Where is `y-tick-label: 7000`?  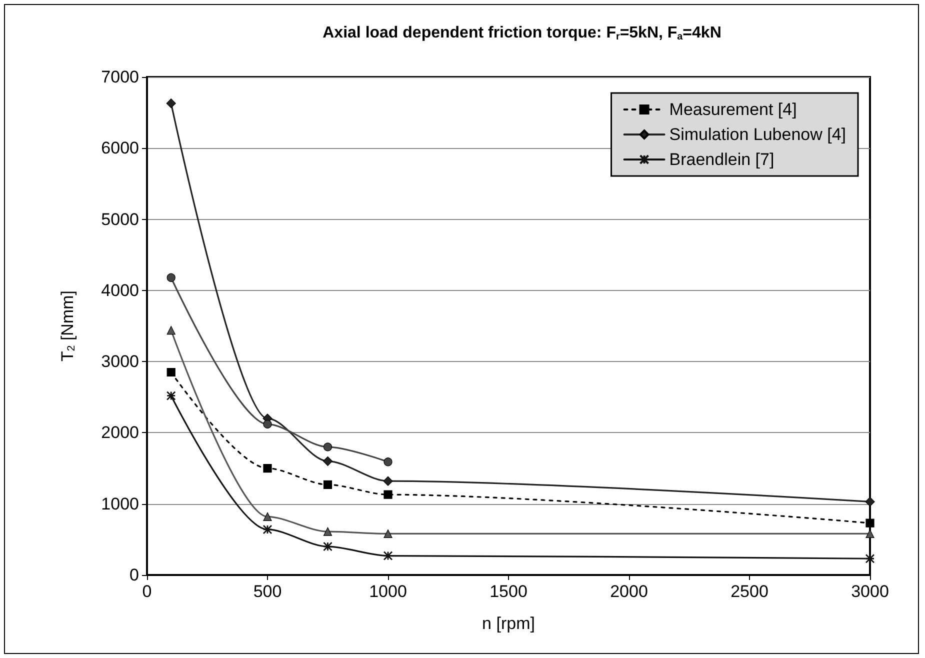
y-tick-label: 7000 is located at coordinates (120, 77).